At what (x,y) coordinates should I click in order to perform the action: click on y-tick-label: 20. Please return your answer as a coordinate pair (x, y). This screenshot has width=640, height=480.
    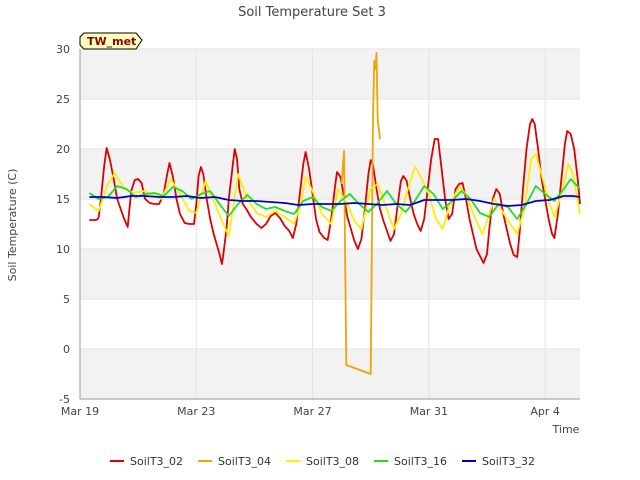
    Looking at the image, I should click on (63, 149).